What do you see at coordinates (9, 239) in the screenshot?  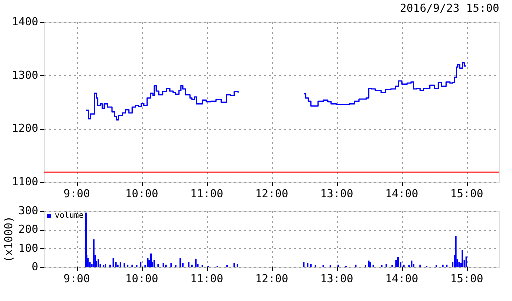 I see `y-axis-title: (x1000)` at bounding box center [9, 239].